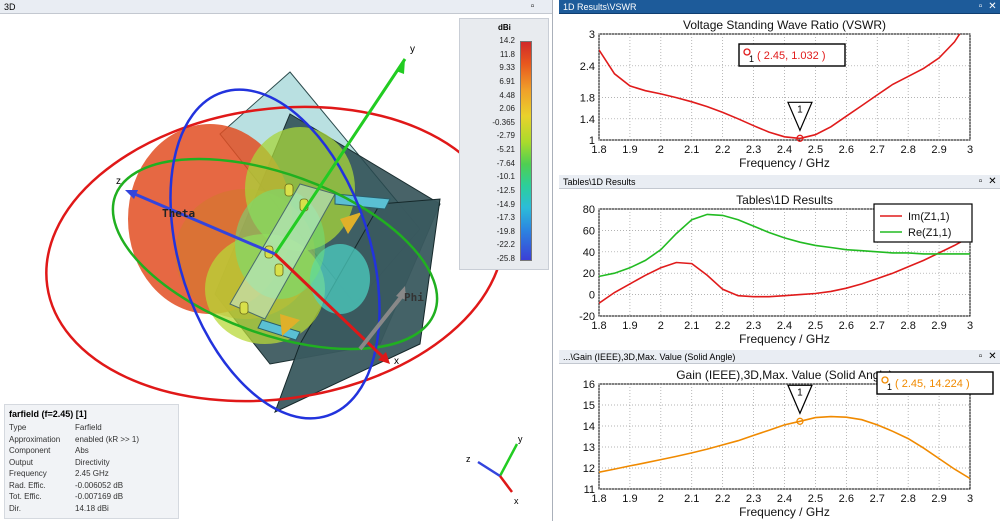 Image resolution: width=1000 pixels, height=521 pixels. I want to click on colorbar-tick: -17.3, so click(505, 218).